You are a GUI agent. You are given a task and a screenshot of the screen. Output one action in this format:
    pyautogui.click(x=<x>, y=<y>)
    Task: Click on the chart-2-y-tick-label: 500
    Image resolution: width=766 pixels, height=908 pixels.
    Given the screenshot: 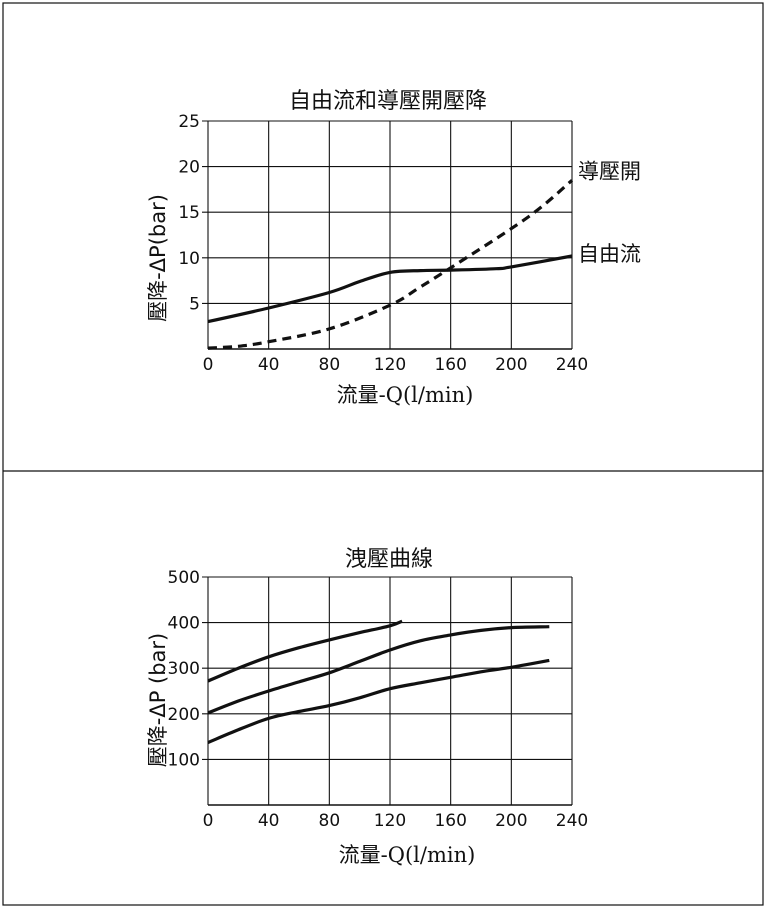 What is the action you would take?
    pyautogui.click(x=184, y=578)
    